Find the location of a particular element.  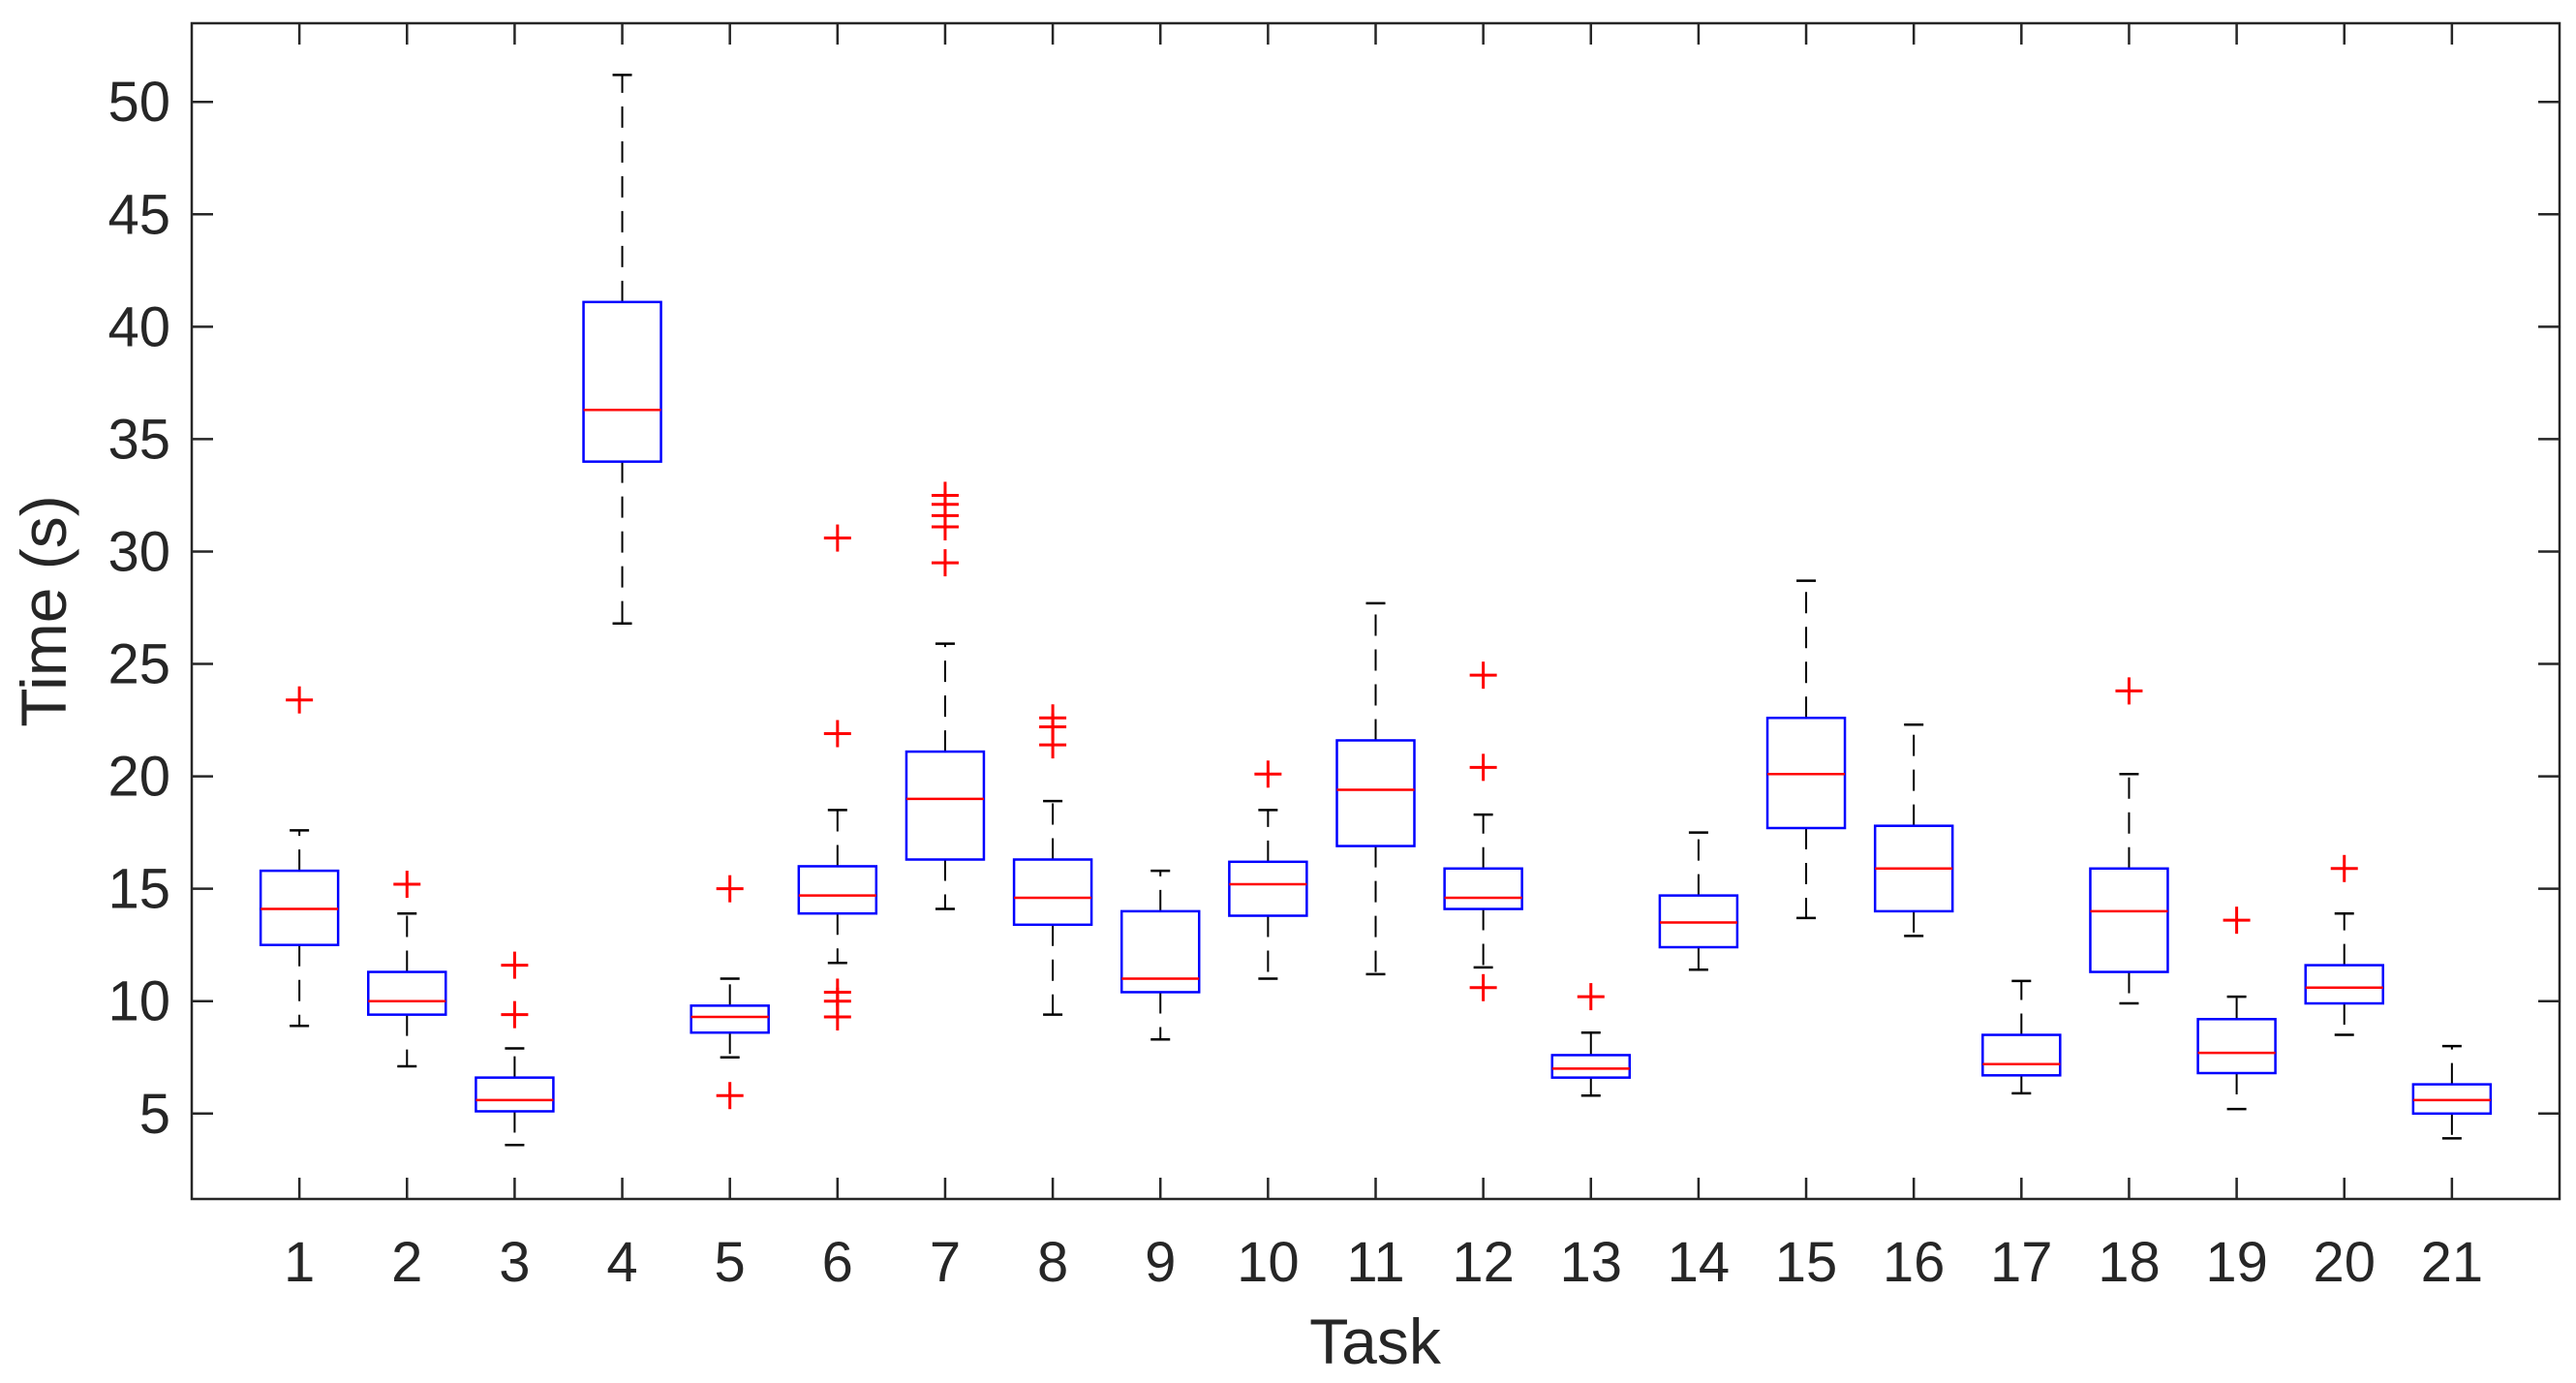

y-tick-label: 50 is located at coordinates (138, 102).